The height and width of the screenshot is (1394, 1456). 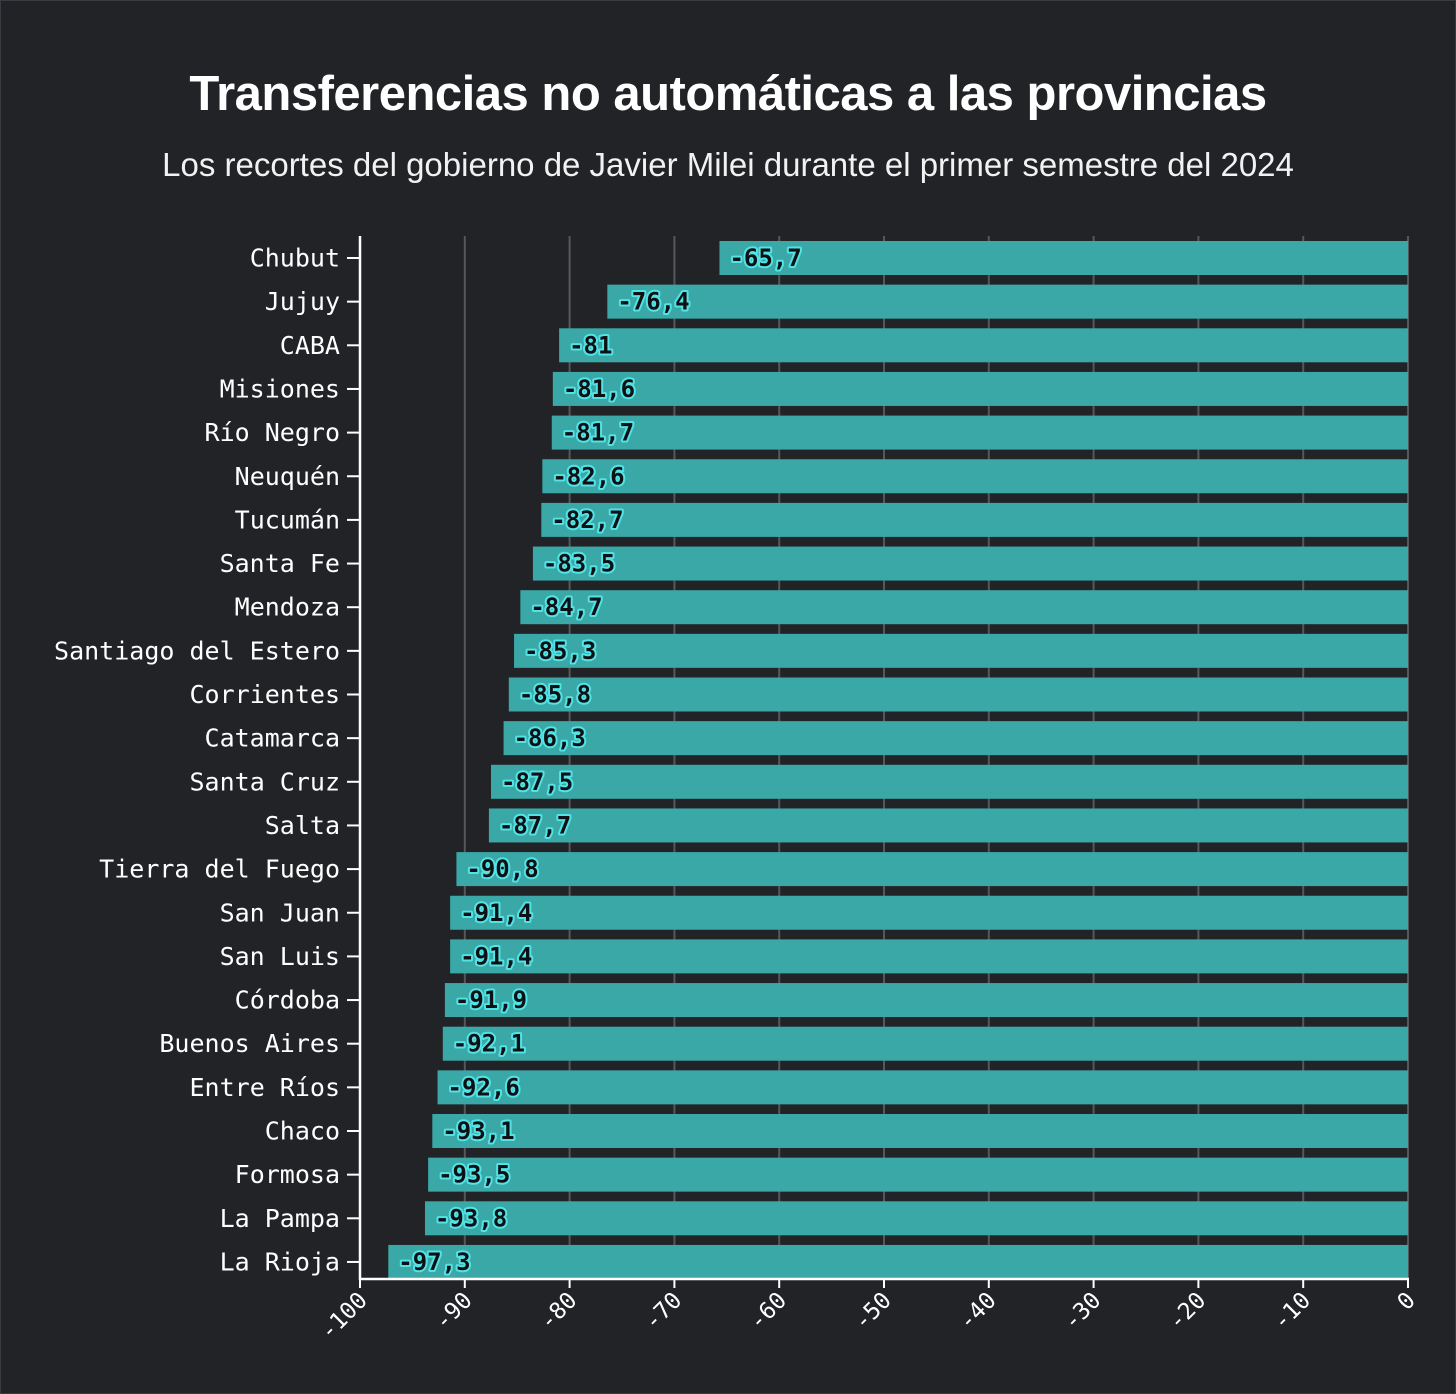 I want to click on category-label: CABA, so click(x=310, y=345).